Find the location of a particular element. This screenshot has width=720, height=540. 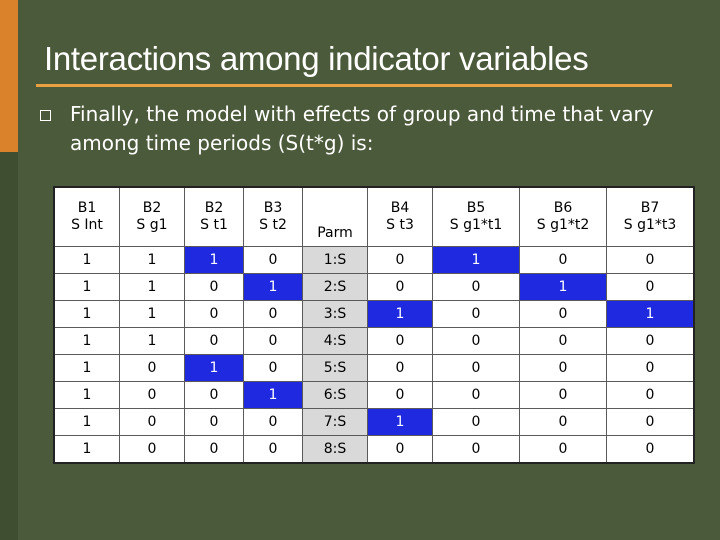

column-header: B7 S g1*t3 is located at coordinates (650, 216).